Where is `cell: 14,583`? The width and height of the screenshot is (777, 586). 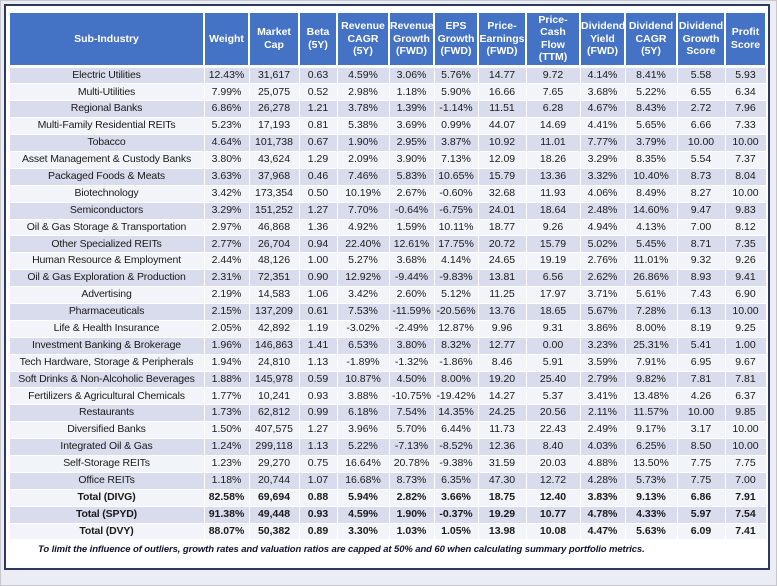
cell: 14,583 is located at coordinates (274, 295).